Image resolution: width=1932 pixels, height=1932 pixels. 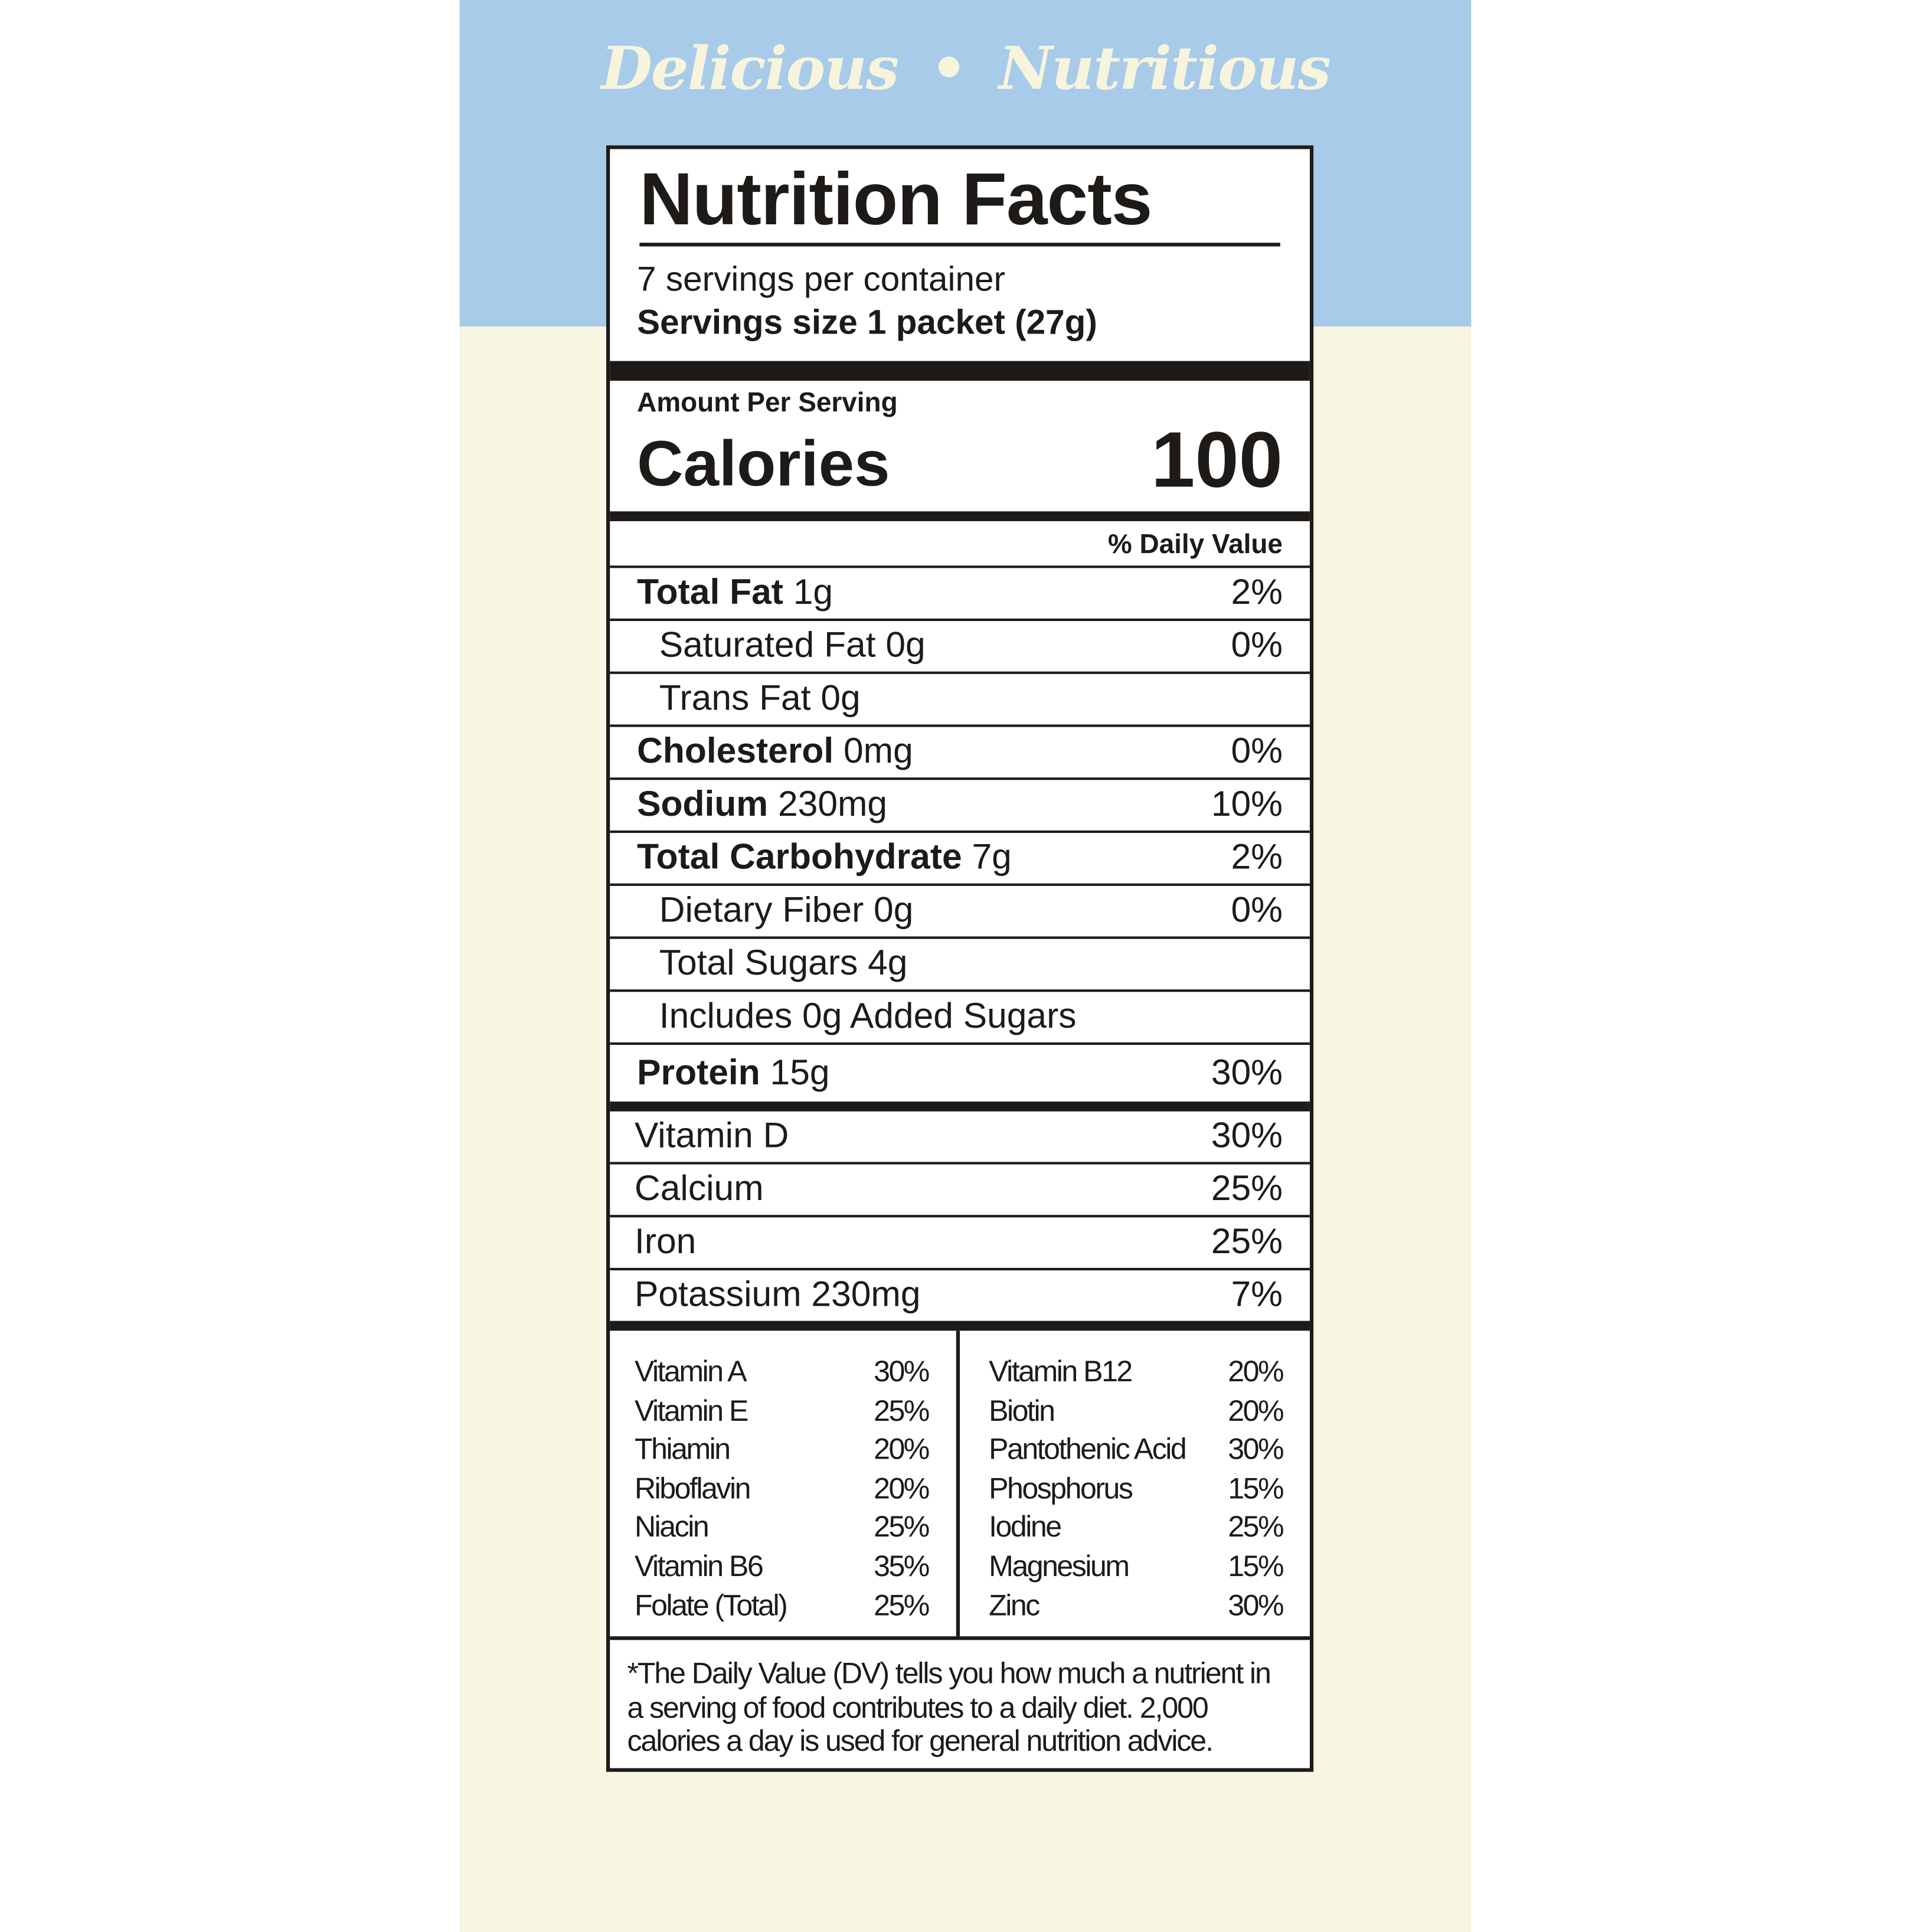 What do you see at coordinates (1022, 1411) in the screenshot?
I see `micronutrient-name: Biotin` at bounding box center [1022, 1411].